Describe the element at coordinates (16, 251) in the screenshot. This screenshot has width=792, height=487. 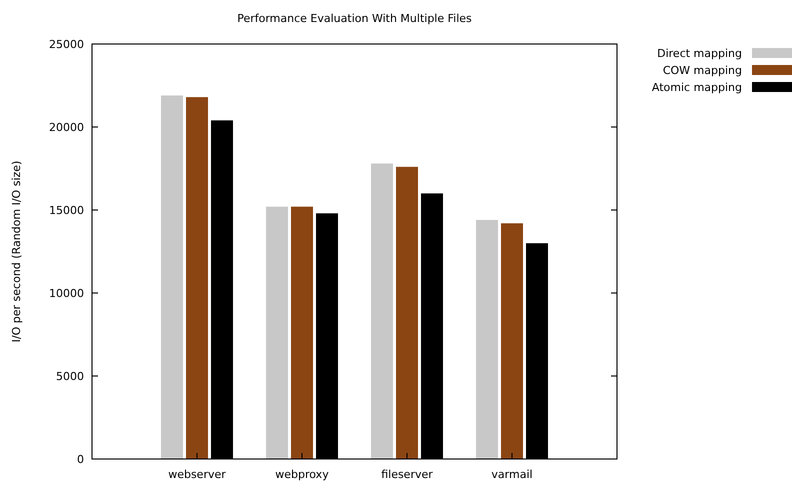
I see `y-axis-title: I/O per second (Random I/O size)` at that location.